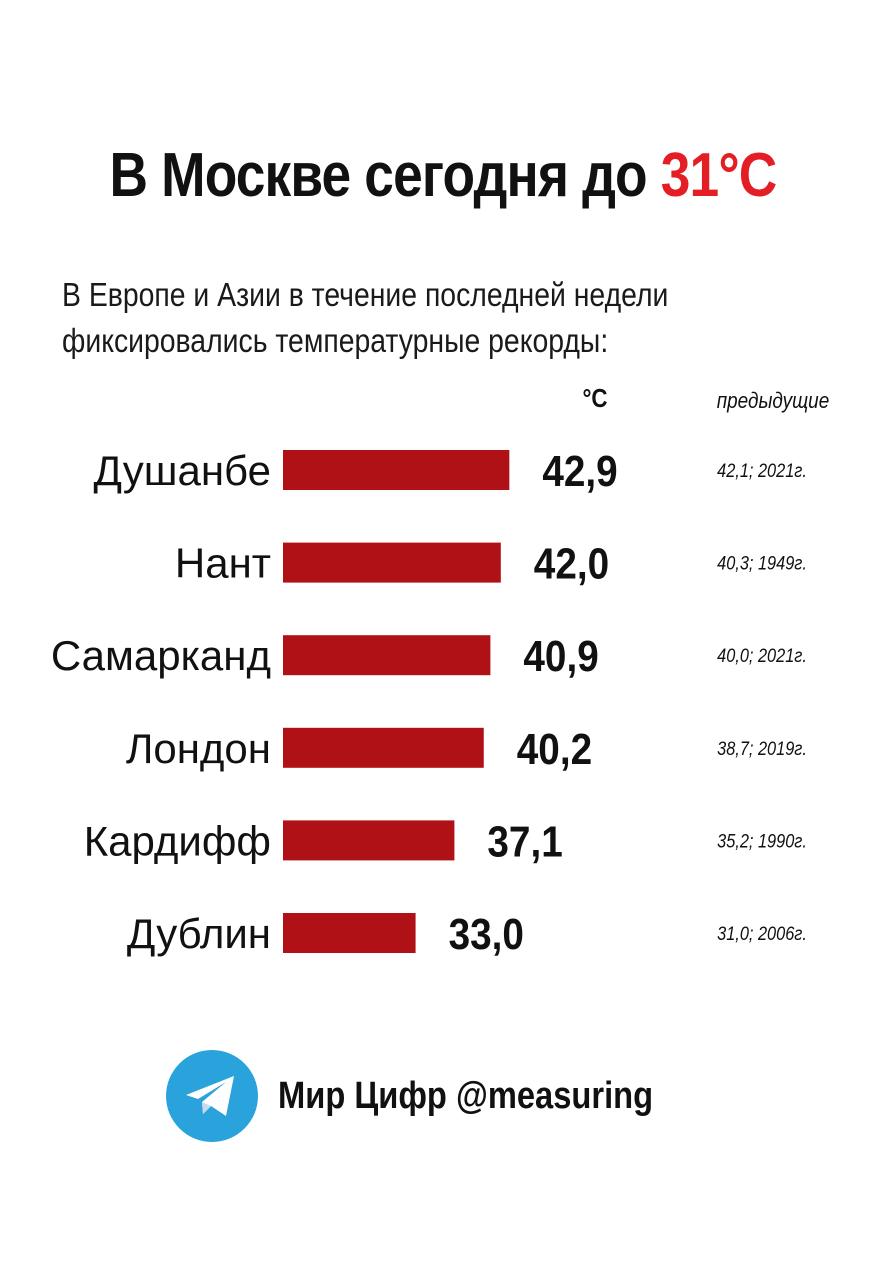  Describe the element at coordinates (762, 840) in the screenshot. I see `previous-record-label: 35,2; 1990г.` at that location.